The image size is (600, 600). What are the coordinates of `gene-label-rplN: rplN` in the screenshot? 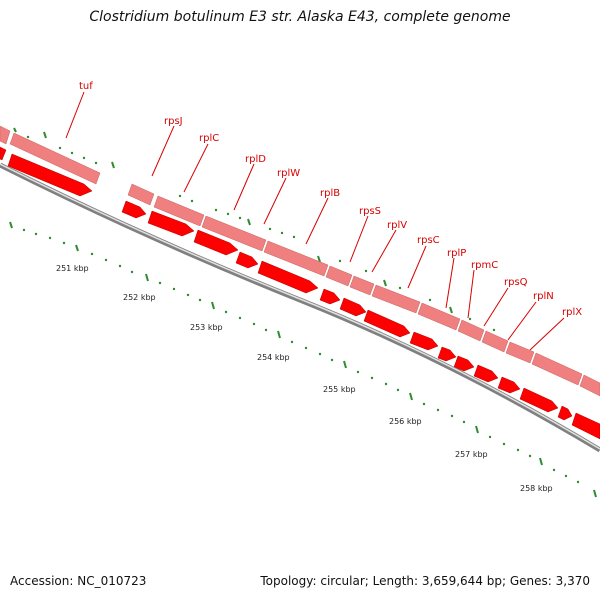 It's located at (543, 296).